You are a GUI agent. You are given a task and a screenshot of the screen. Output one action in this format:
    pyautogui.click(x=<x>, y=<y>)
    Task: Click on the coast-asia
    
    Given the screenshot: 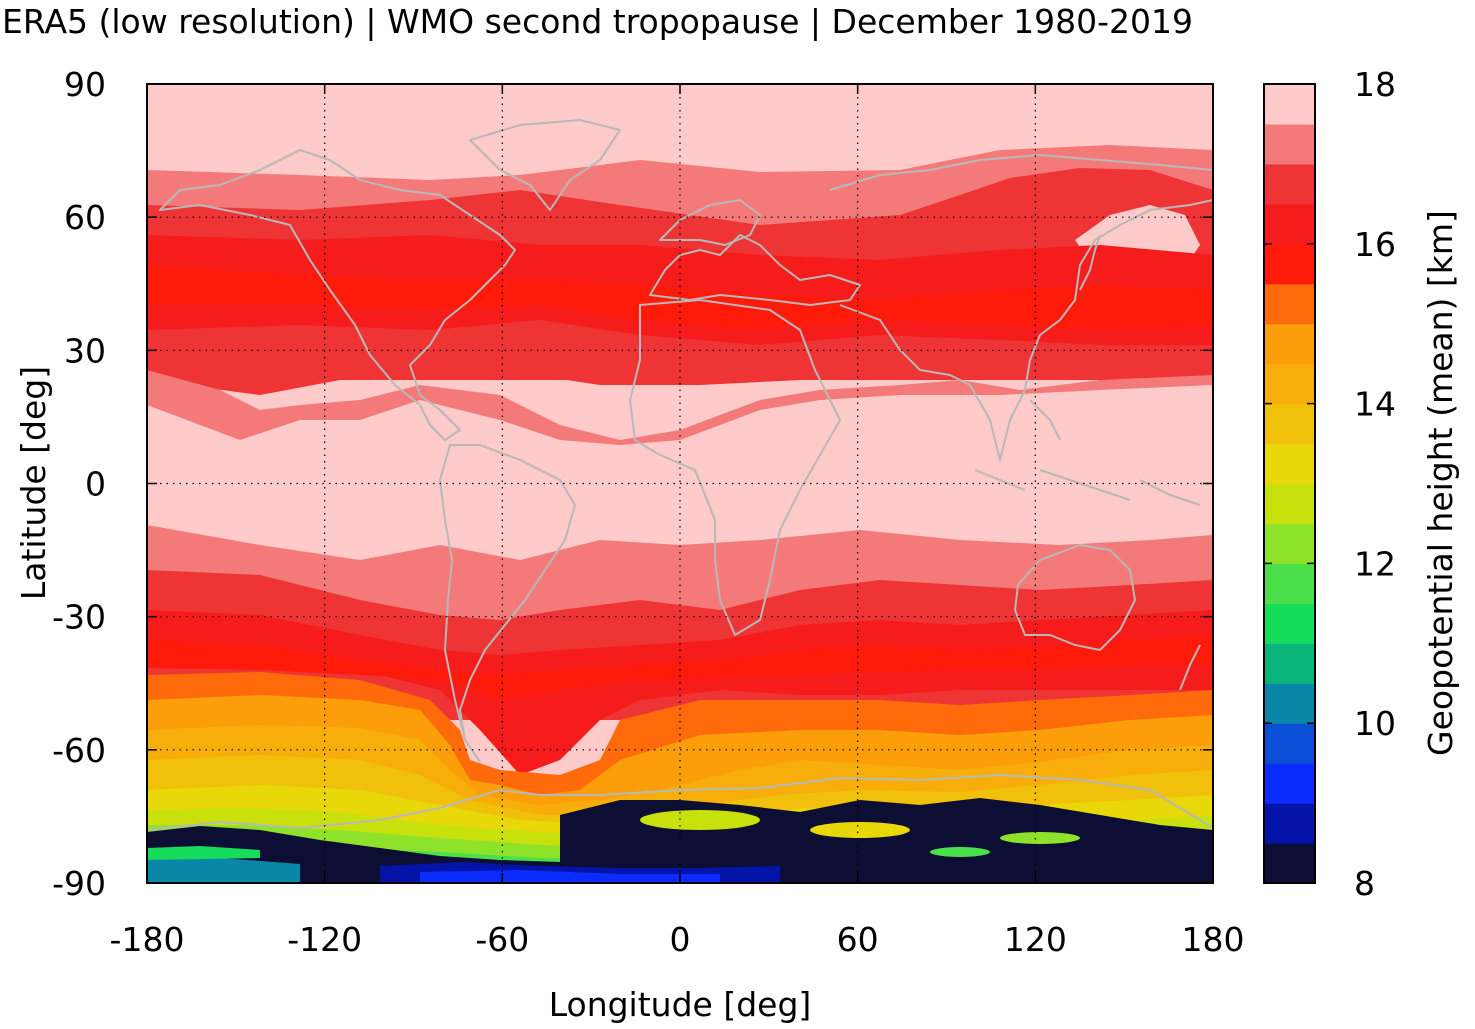 What is the action you would take?
    pyautogui.click(x=1021, y=307)
    